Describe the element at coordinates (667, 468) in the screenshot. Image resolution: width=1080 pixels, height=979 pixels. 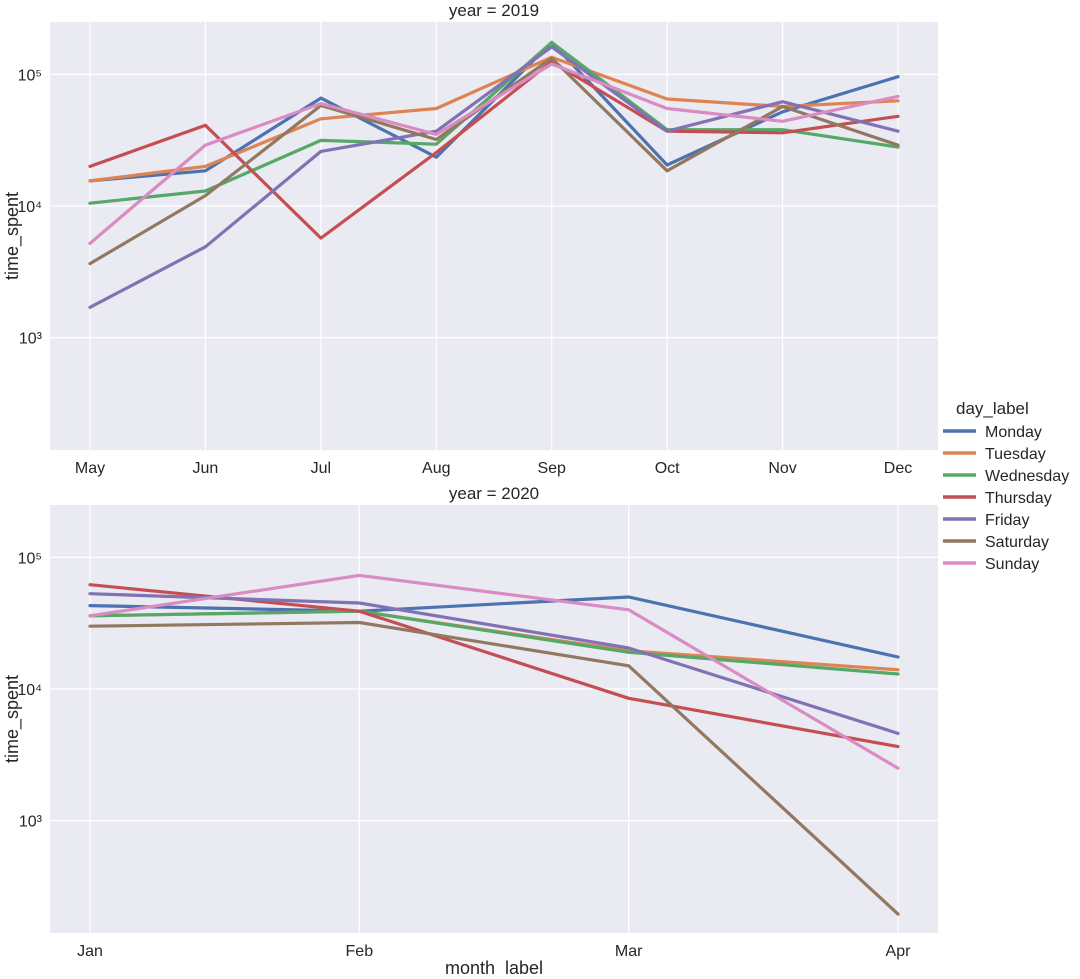
I see `x-tick-label: Oct` at that location.